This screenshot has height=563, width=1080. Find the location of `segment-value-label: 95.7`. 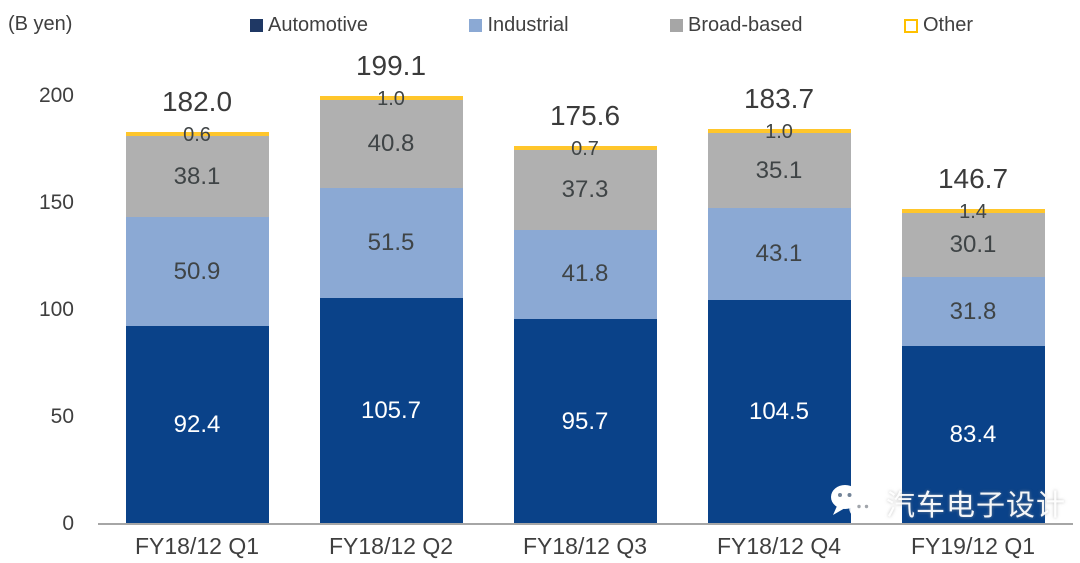

segment-value-label: 95.7 is located at coordinates (585, 421).